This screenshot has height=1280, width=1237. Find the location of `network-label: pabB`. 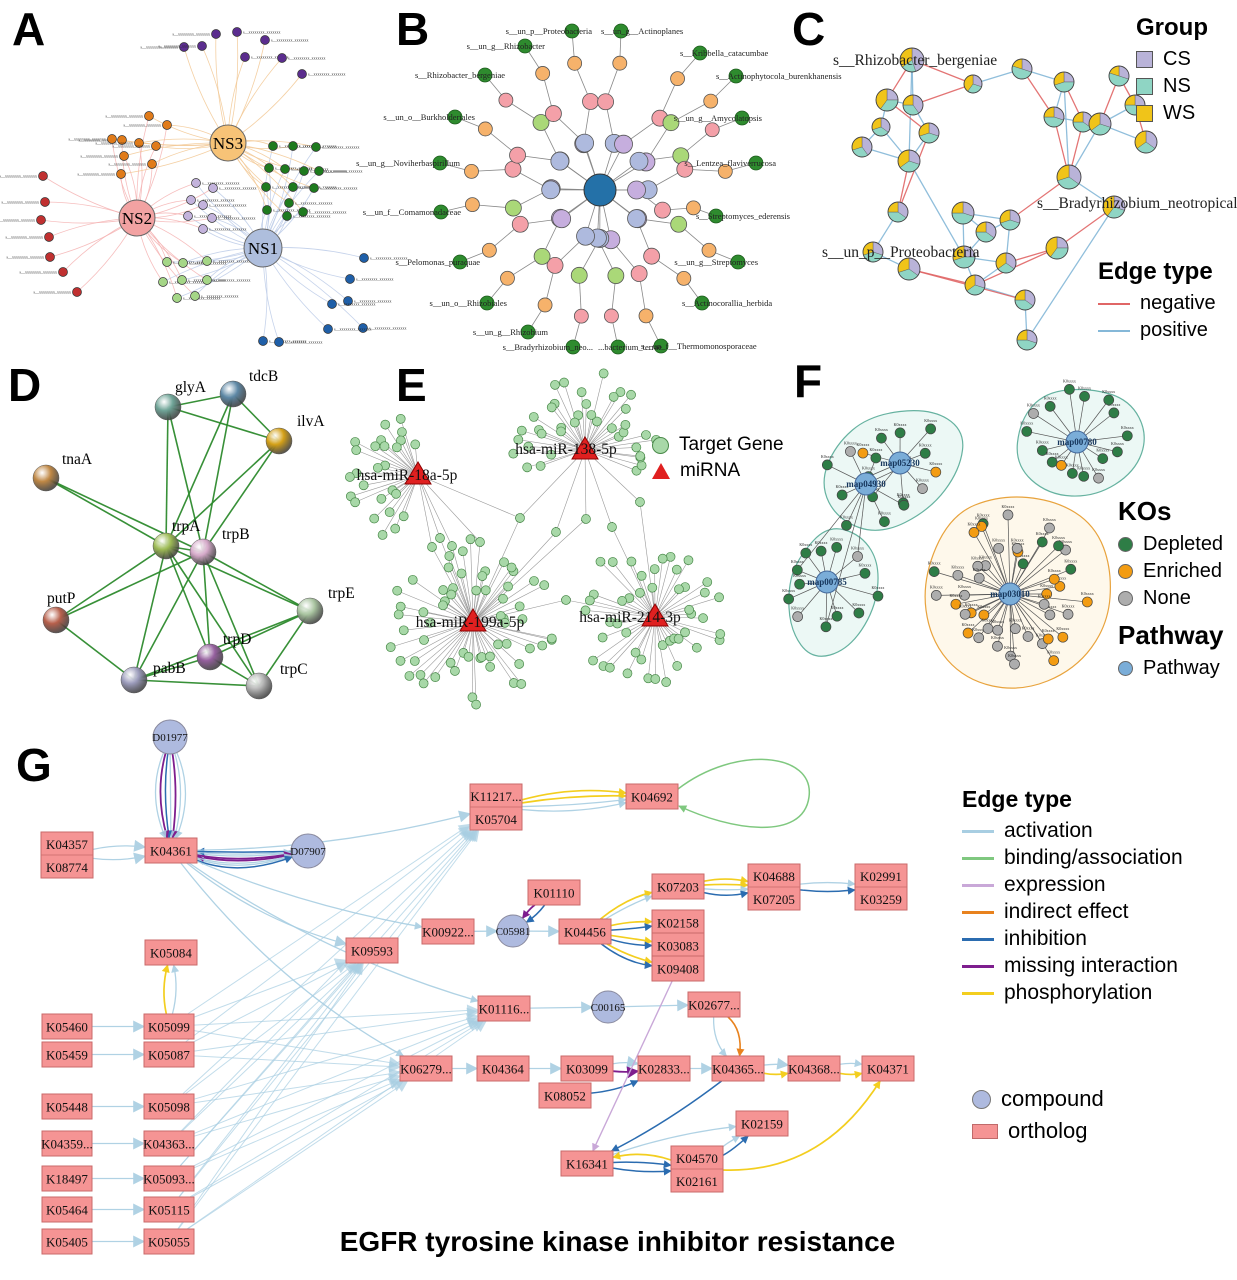

network-label: pabB is located at coordinates (169, 668).